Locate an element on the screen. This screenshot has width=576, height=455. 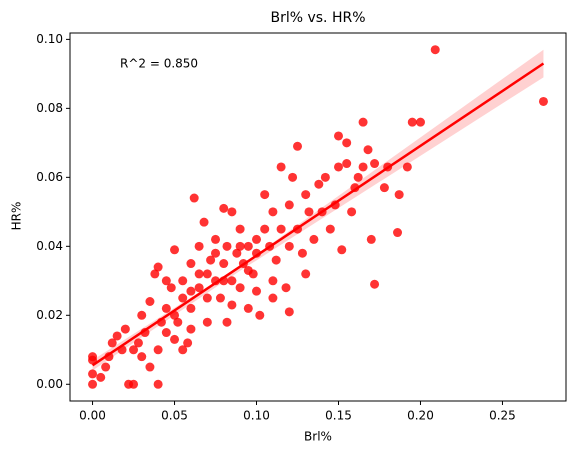
x-axis-label: Brl% is located at coordinates (318, 437).